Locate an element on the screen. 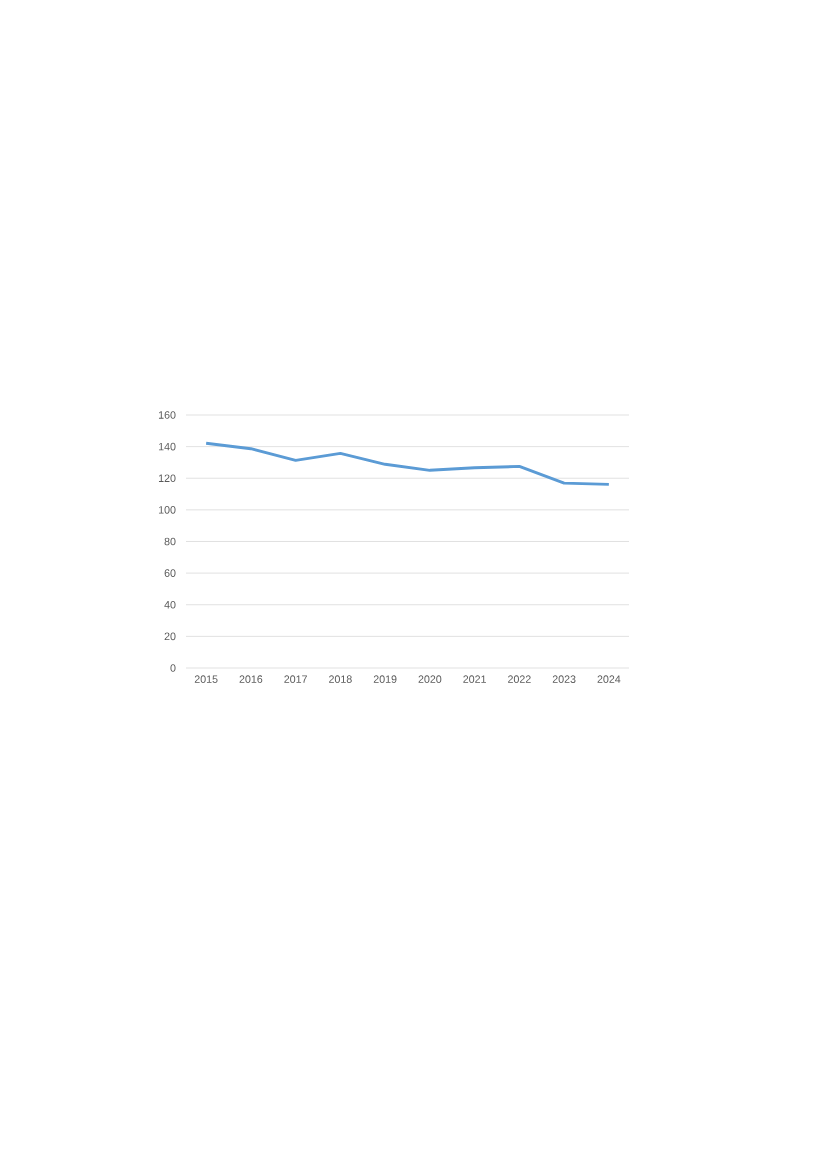  y-tick-label: 120 is located at coordinates (167, 478).